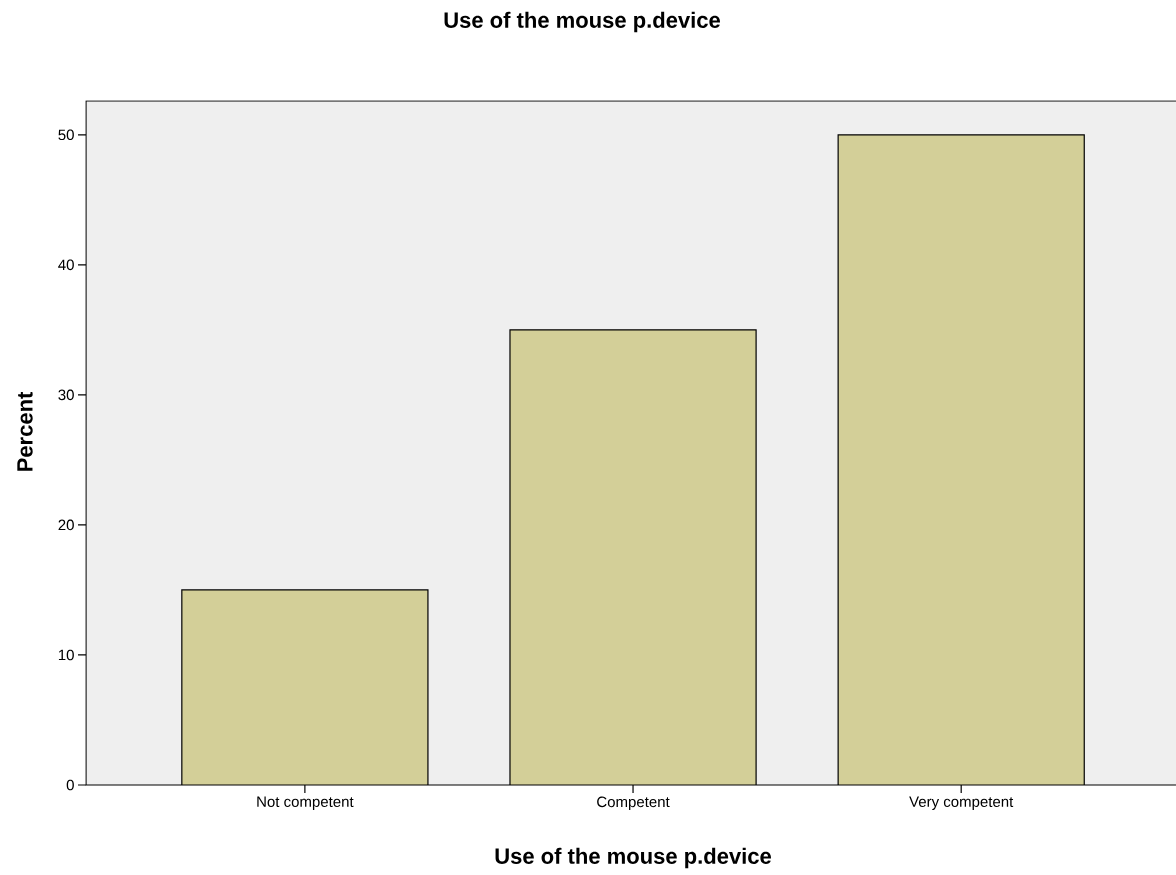 Image resolution: width=1176 pixels, height=875 pixels. I want to click on y-tick-label: 0, so click(70, 785).